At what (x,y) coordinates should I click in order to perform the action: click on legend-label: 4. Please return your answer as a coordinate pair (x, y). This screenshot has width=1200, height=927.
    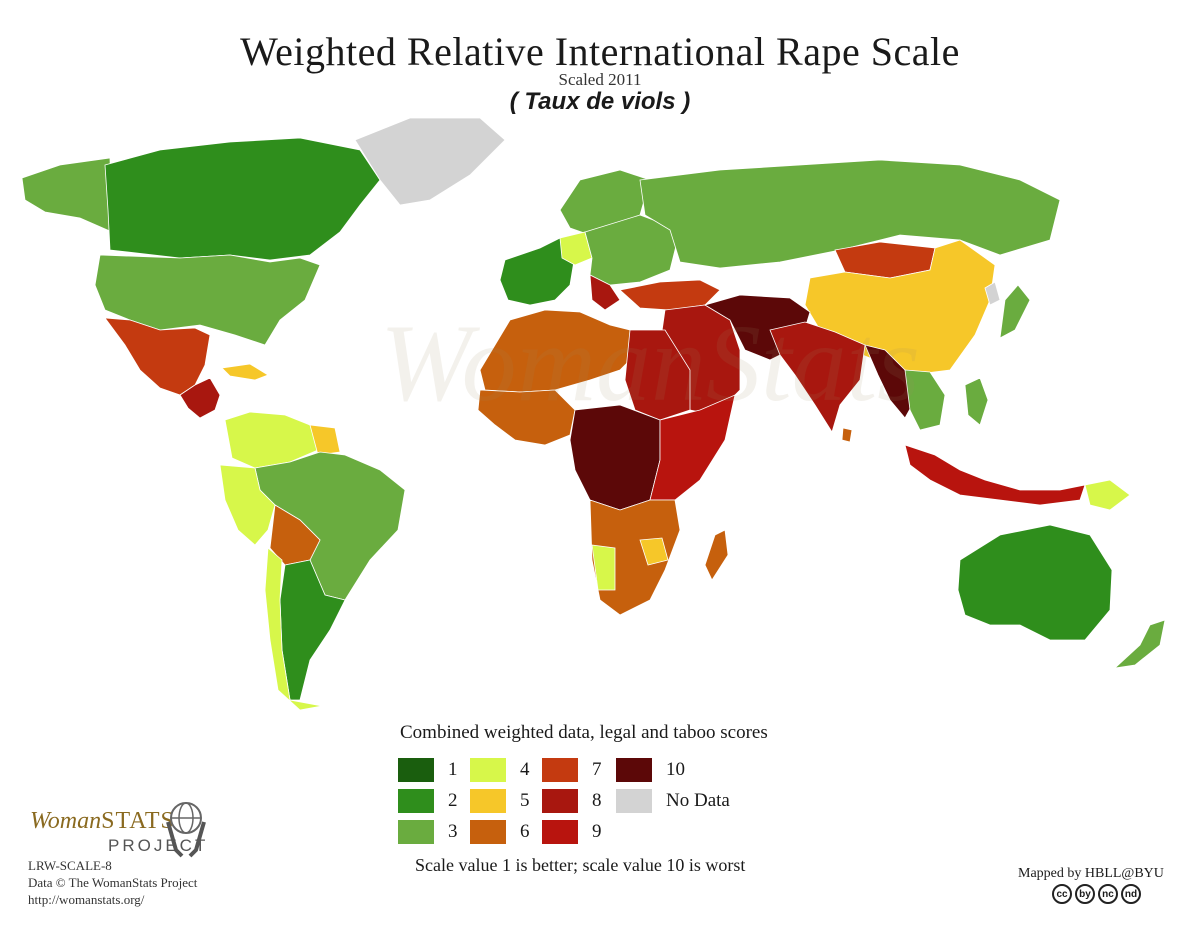
    Looking at the image, I should click on (525, 769).